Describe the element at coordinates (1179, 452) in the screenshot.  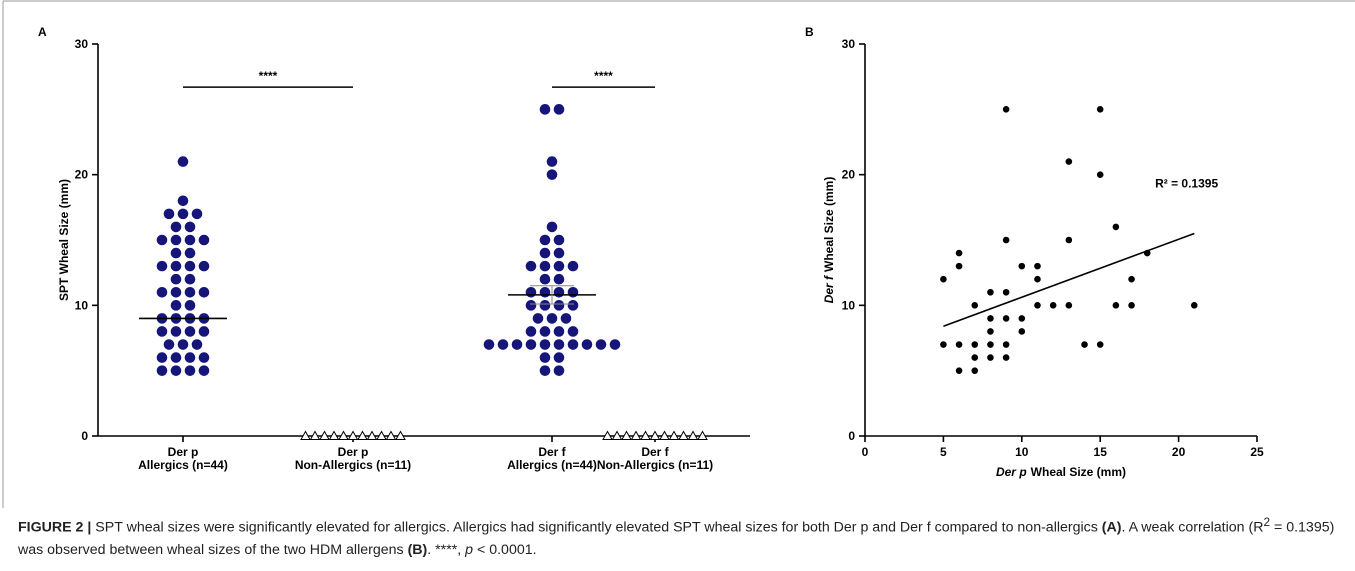
I see `x-tick-label: 20` at that location.